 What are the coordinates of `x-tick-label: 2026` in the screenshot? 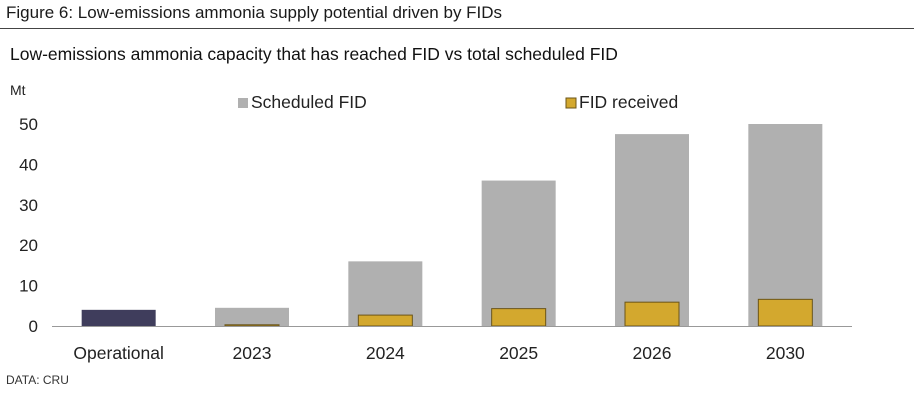 It's located at (652, 353).